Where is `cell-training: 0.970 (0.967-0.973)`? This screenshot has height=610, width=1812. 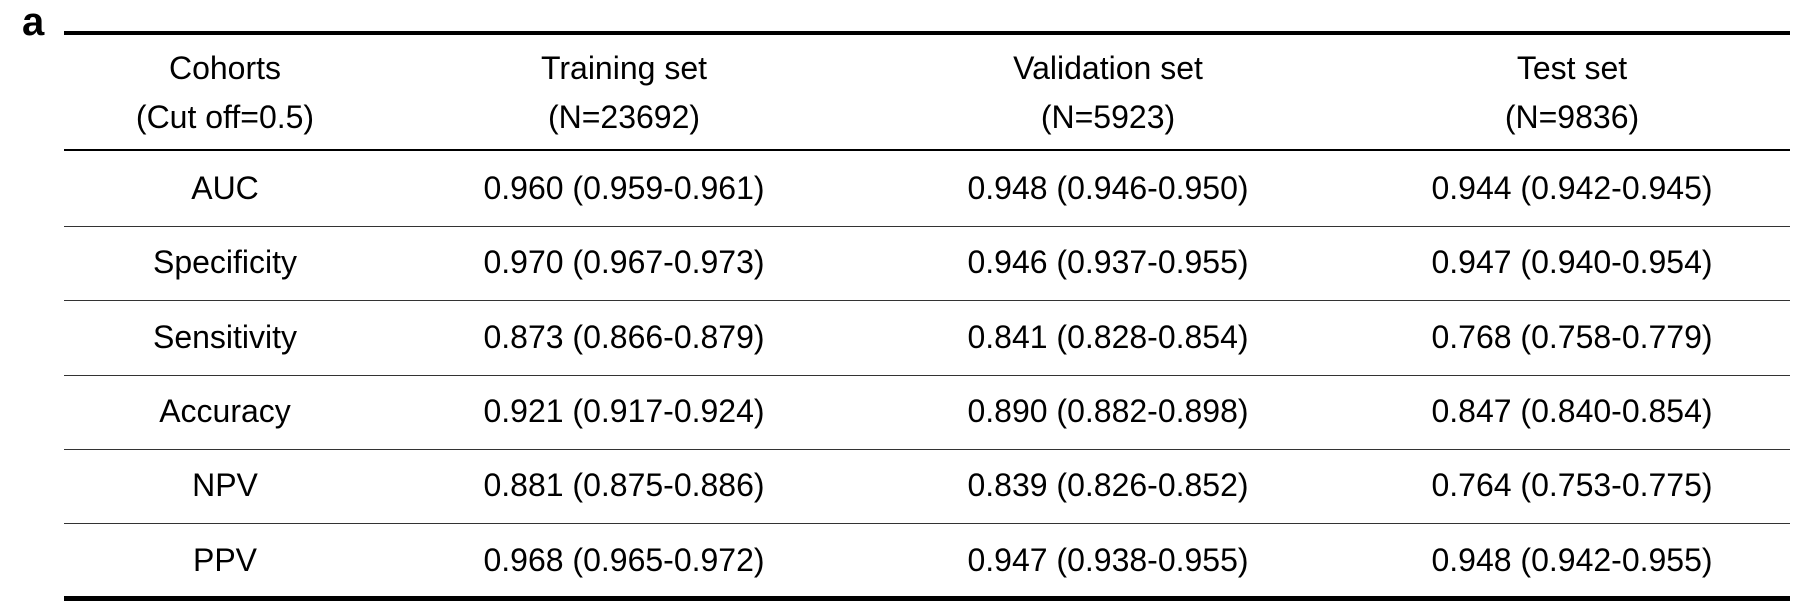 cell-training: 0.970 (0.967-0.973) is located at coordinates (624, 262).